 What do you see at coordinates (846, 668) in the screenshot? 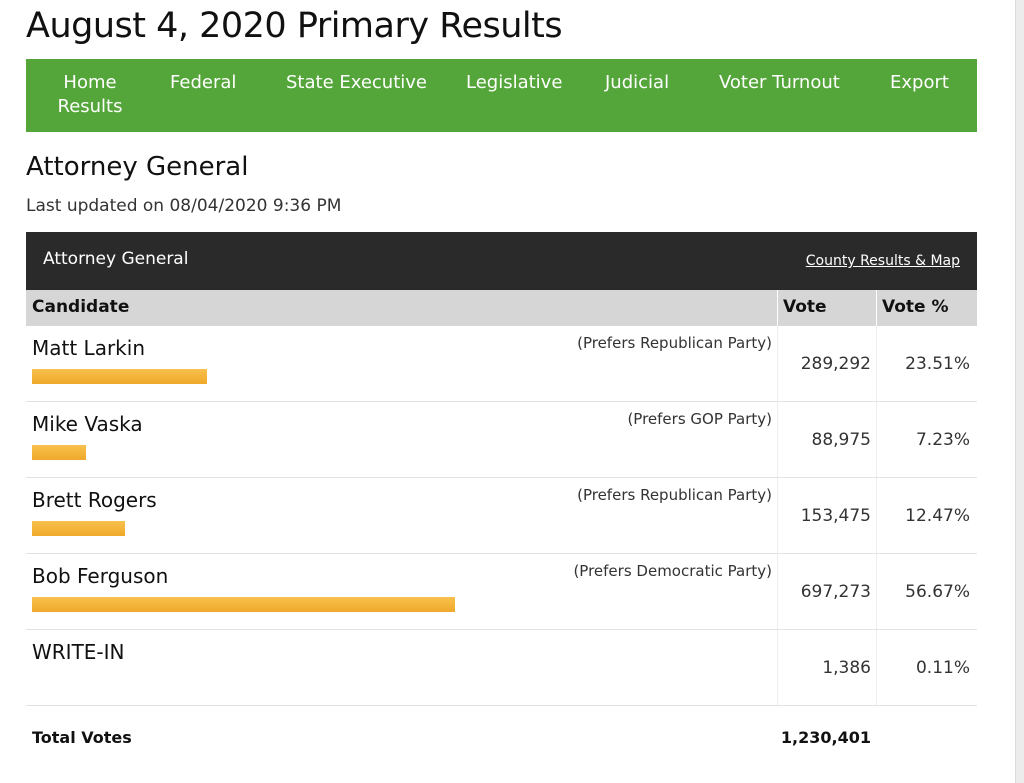
I see `candidate-votes: 1,386` at bounding box center [846, 668].